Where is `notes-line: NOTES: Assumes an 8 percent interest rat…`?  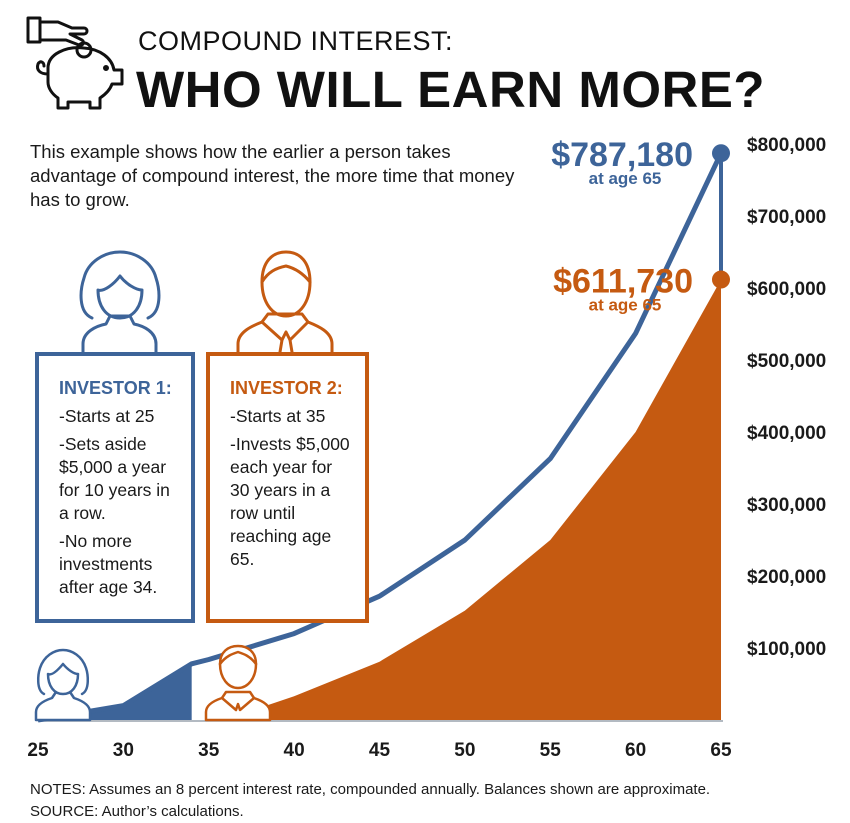 notes-line: NOTES: Assumes an 8 percent interest rat… is located at coordinates (370, 789).